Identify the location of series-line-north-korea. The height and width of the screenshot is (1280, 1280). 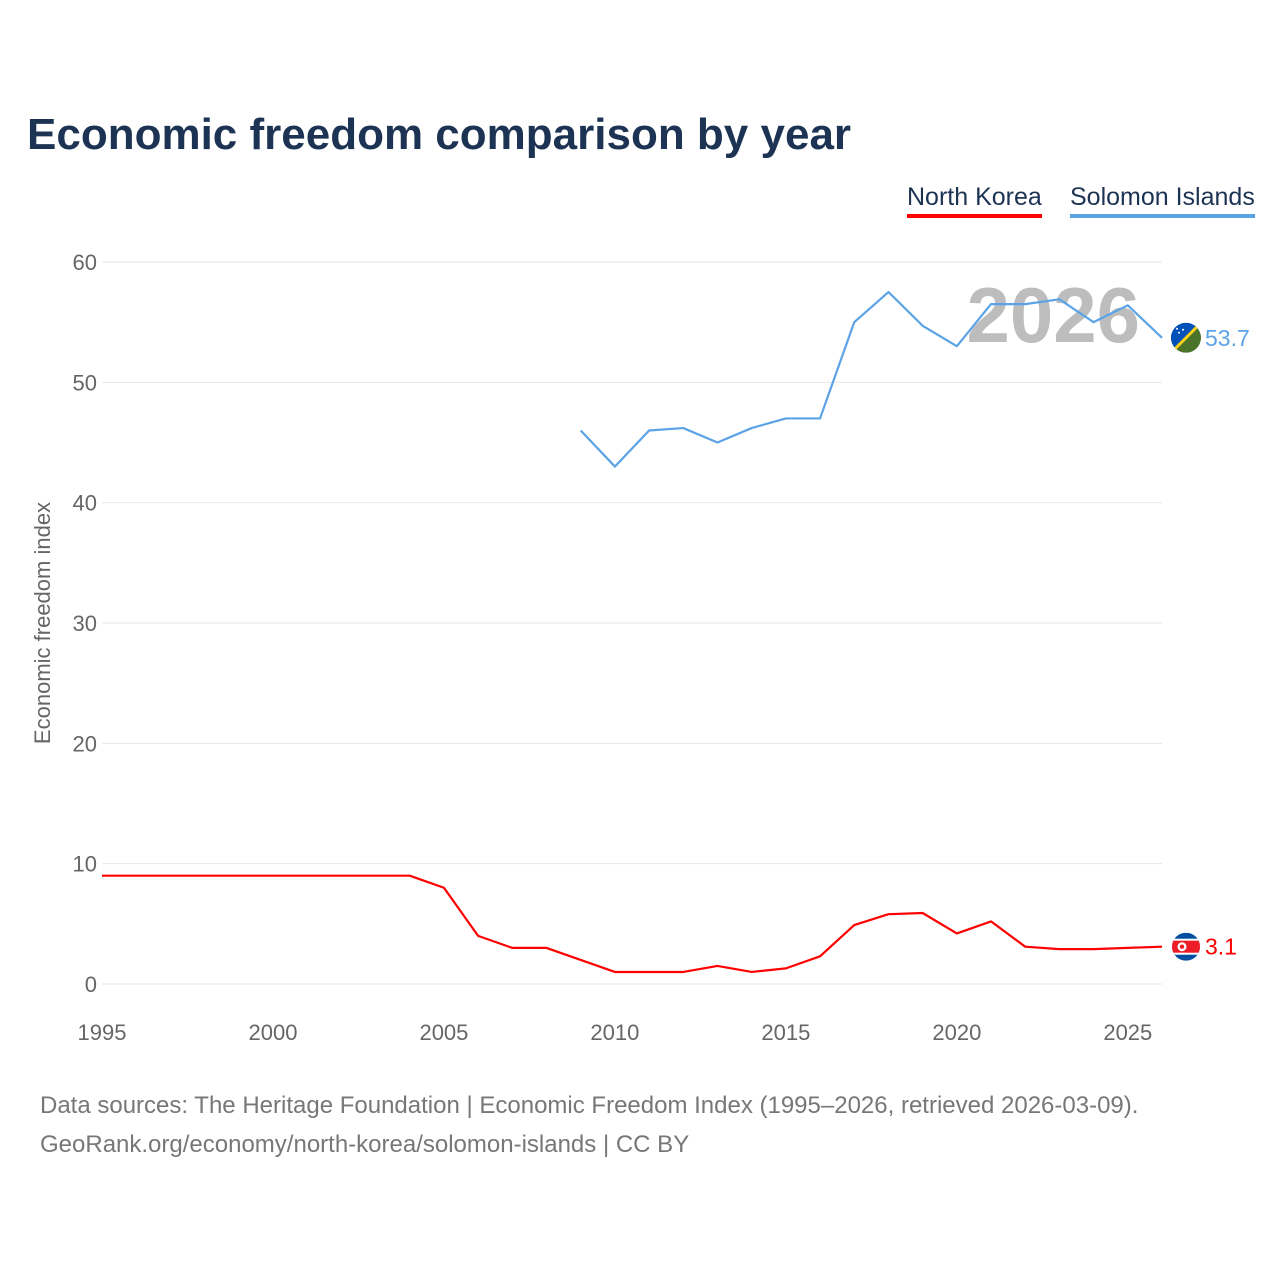
(632, 924).